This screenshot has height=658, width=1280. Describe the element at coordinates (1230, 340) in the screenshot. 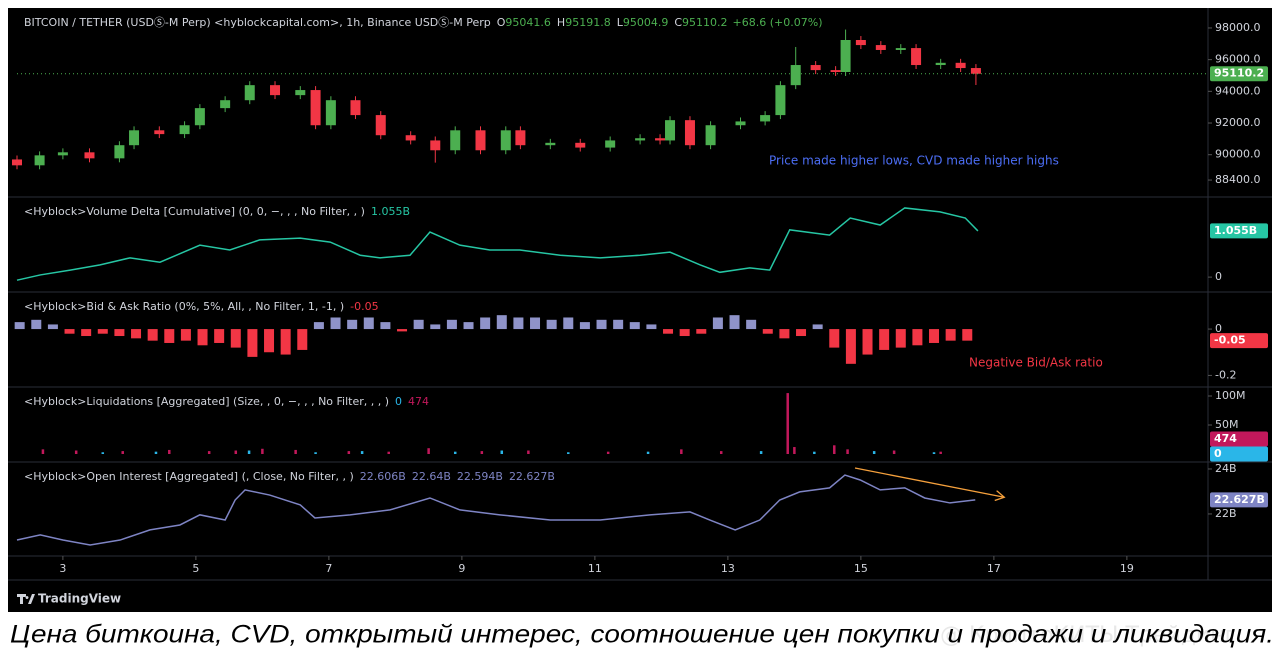

I see `price-tag-label: -0.05` at that location.